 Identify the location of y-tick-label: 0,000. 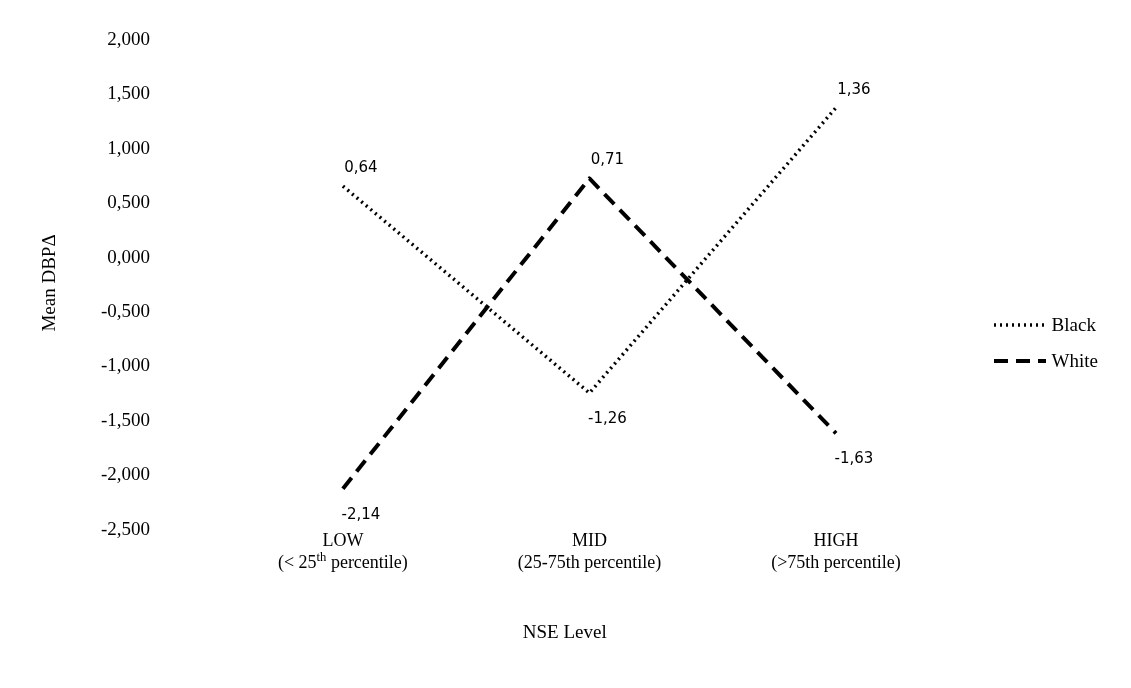
(128, 256).